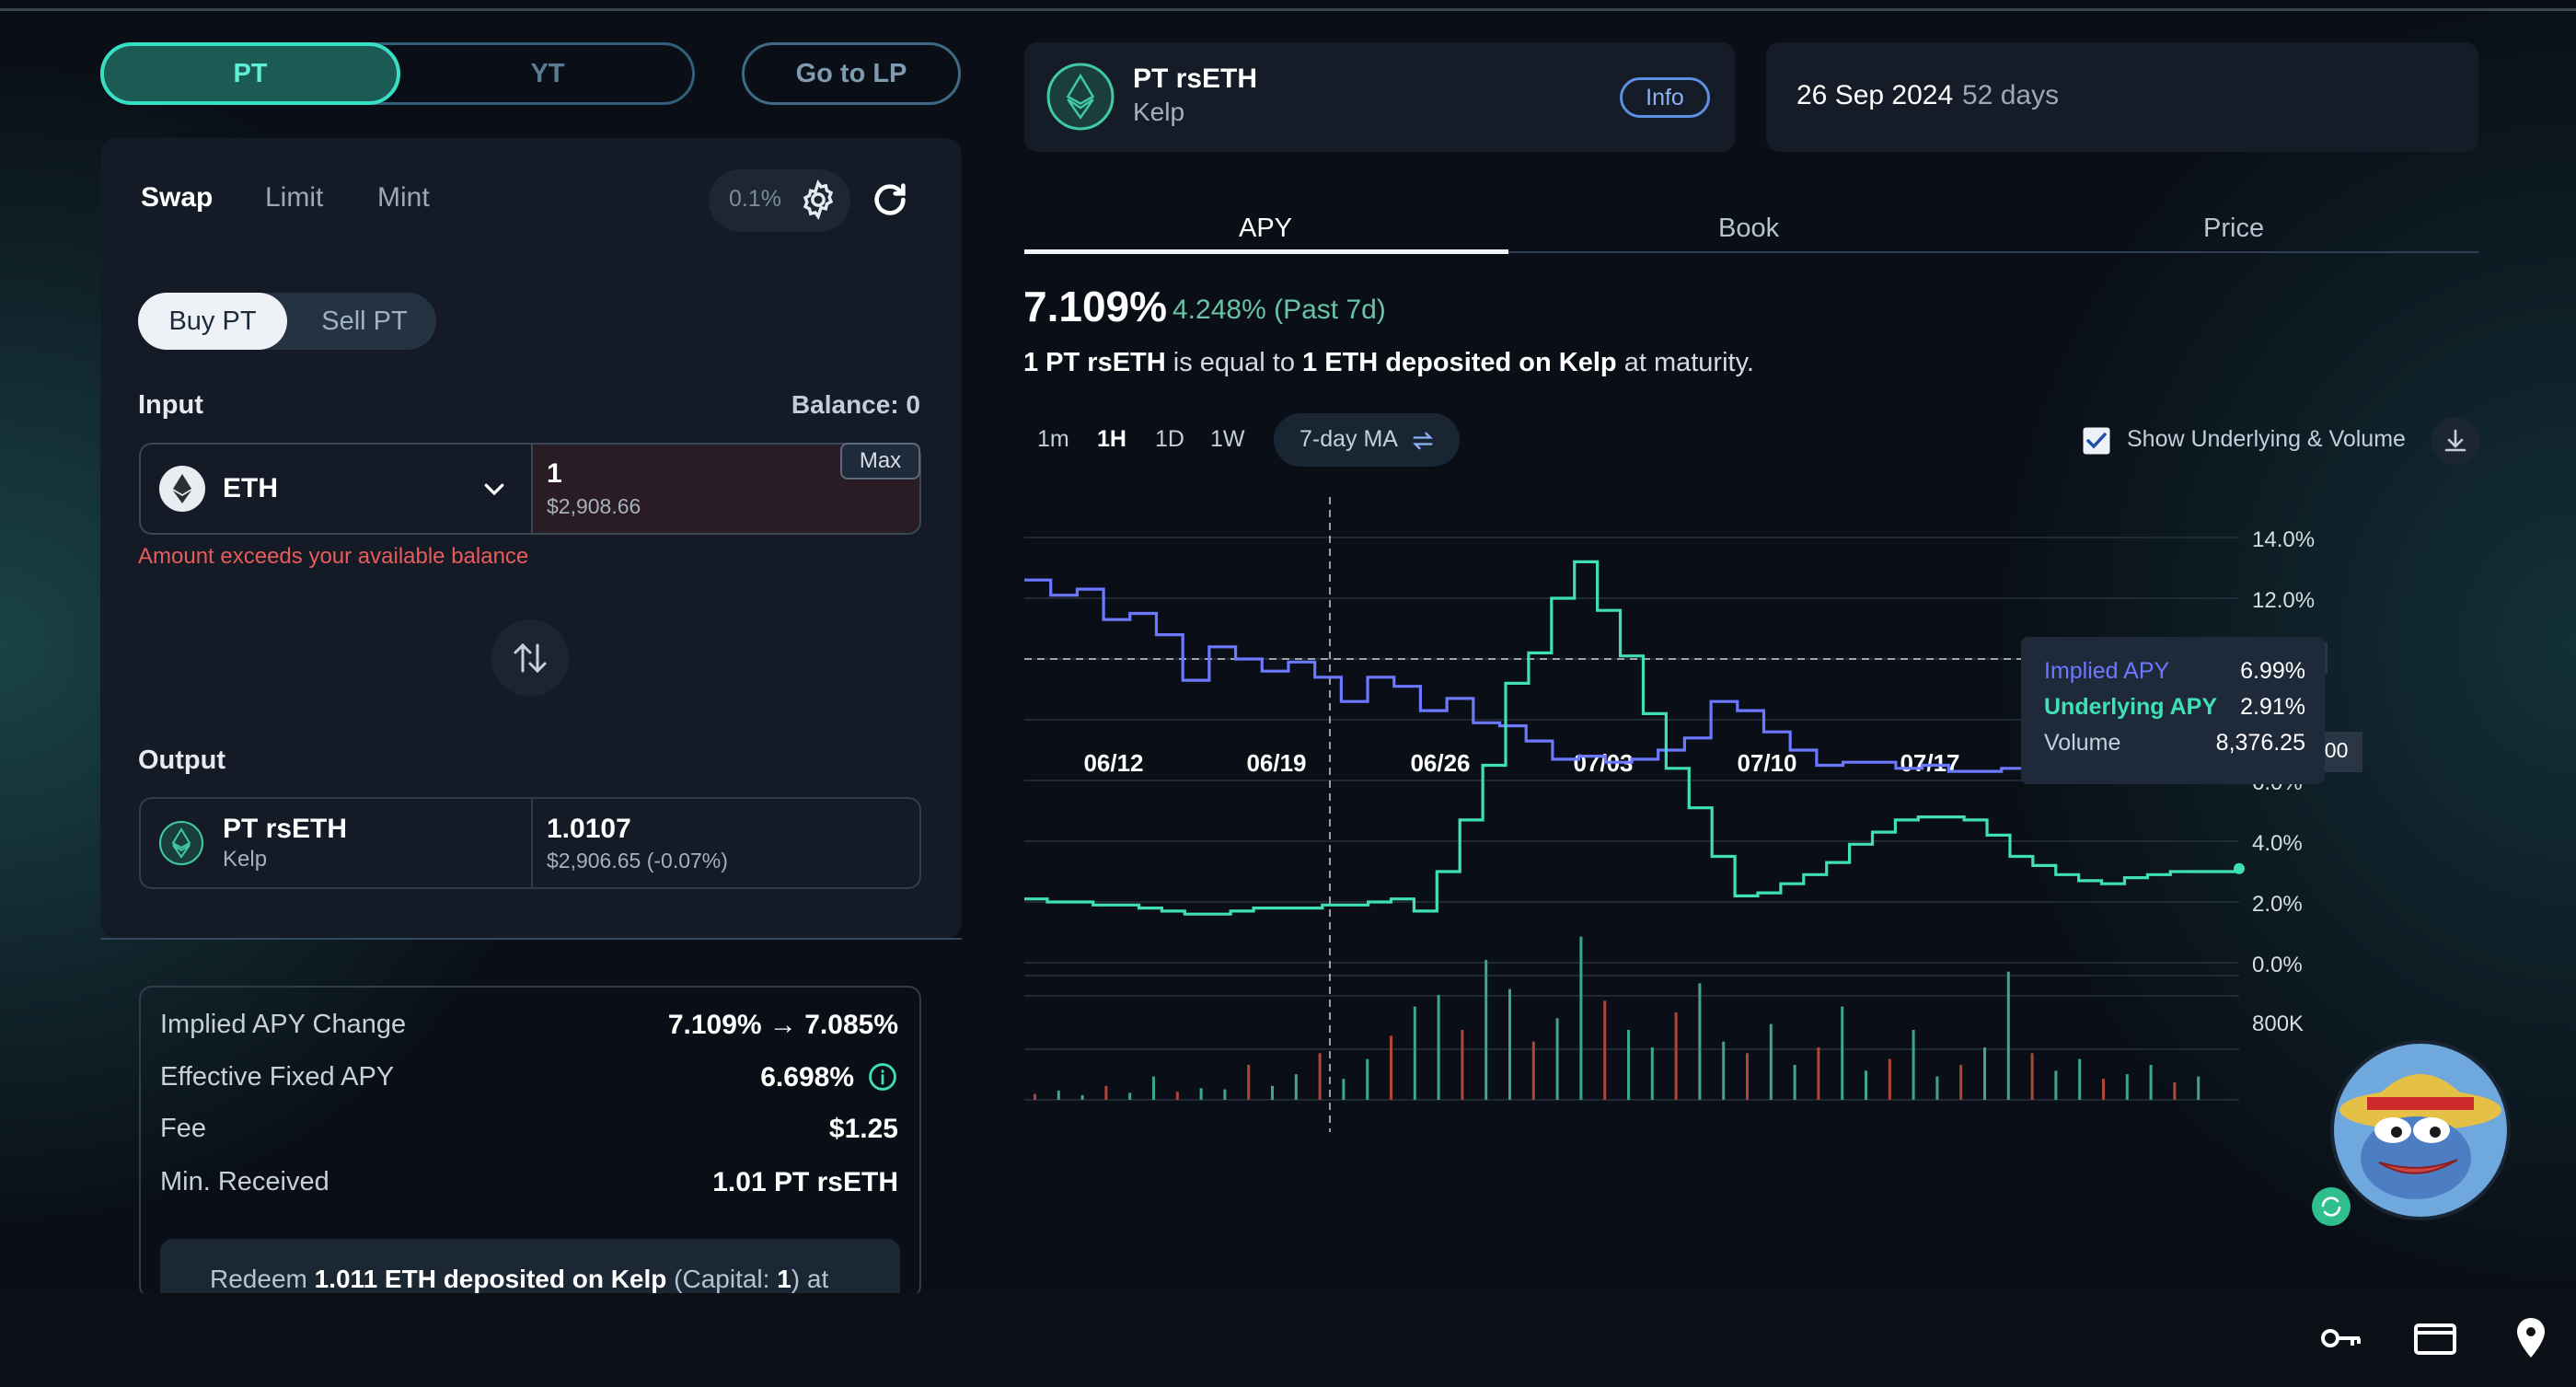 This screenshot has height=1387, width=2576. Describe the element at coordinates (2234, 228) in the screenshot. I see `tab-price: Price` at that location.